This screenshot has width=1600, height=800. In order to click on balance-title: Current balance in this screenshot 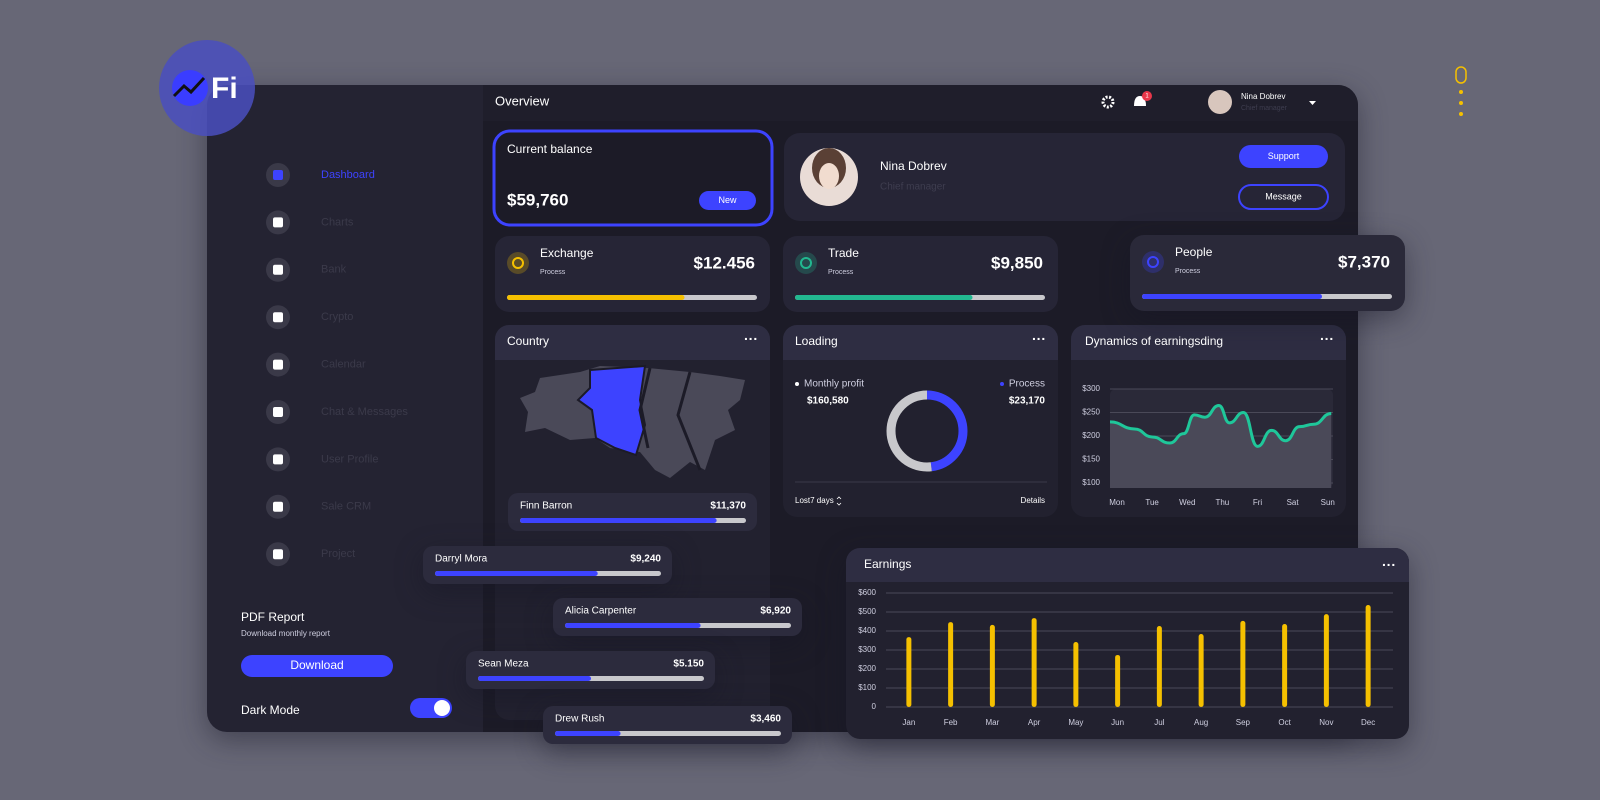, I will do `click(550, 149)`.